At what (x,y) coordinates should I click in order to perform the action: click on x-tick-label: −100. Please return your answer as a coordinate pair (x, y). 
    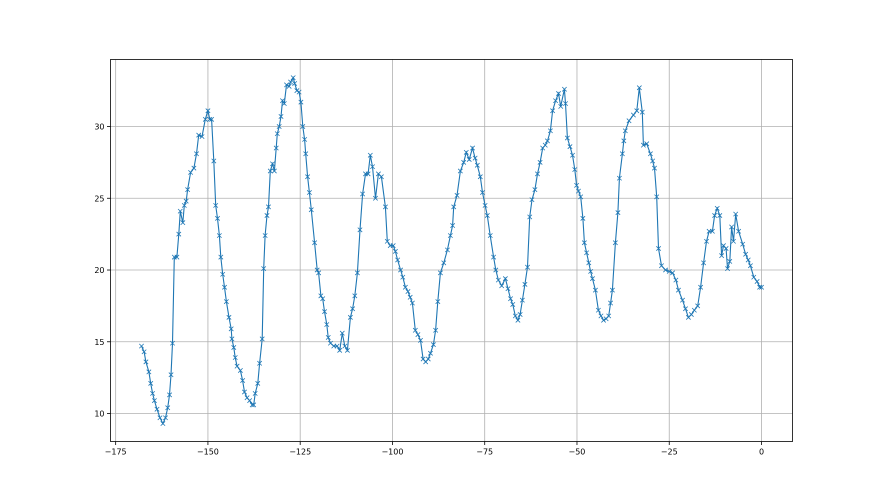
    Looking at the image, I should click on (392, 452).